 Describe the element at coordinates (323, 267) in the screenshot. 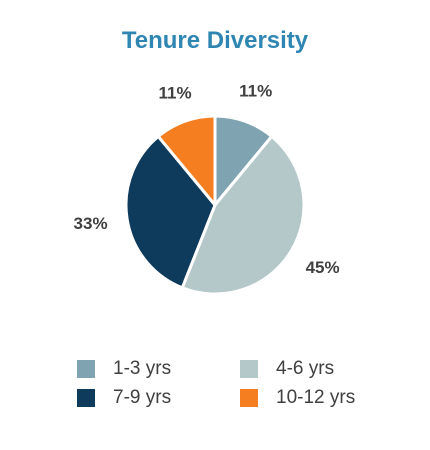

I see `slice-label-4-6-yrs: 45%` at that location.